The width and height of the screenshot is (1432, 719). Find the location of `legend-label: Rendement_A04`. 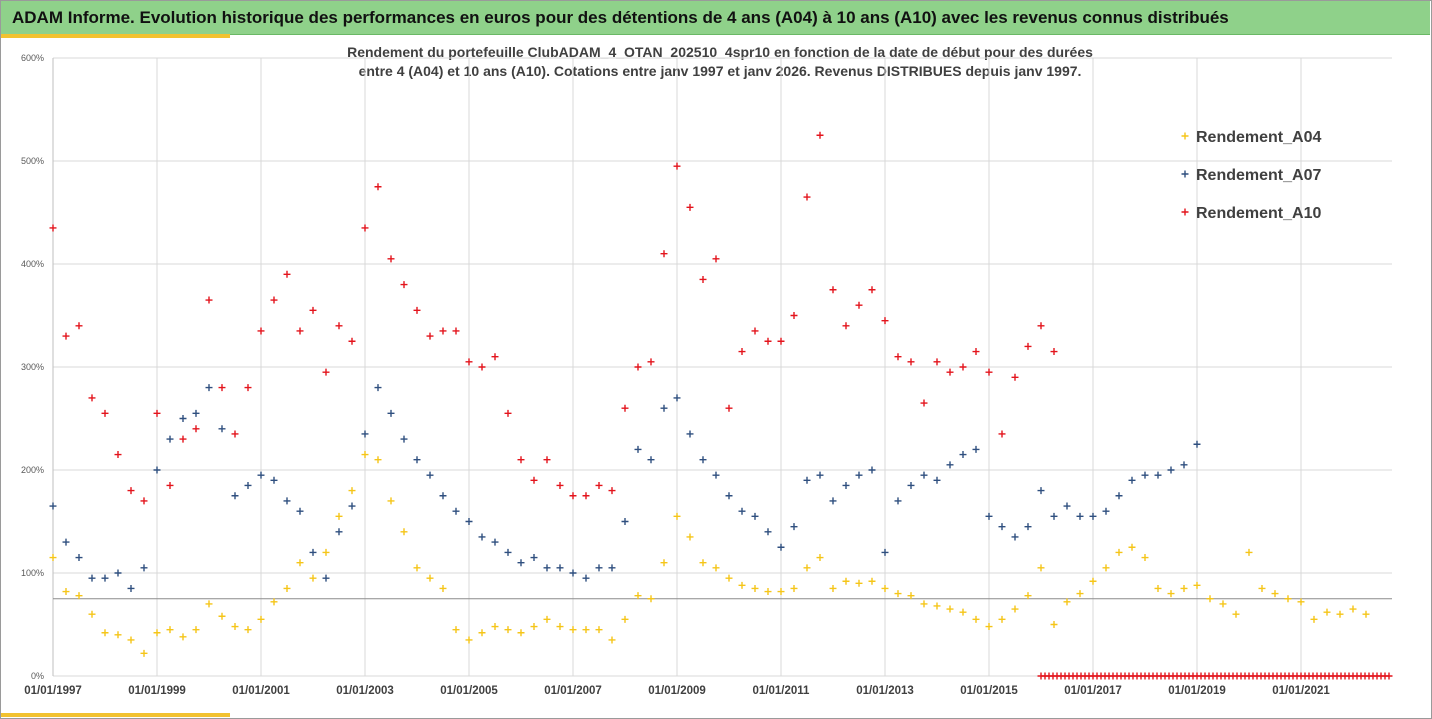

legend-label: Rendement_A04 is located at coordinates (1258, 137).